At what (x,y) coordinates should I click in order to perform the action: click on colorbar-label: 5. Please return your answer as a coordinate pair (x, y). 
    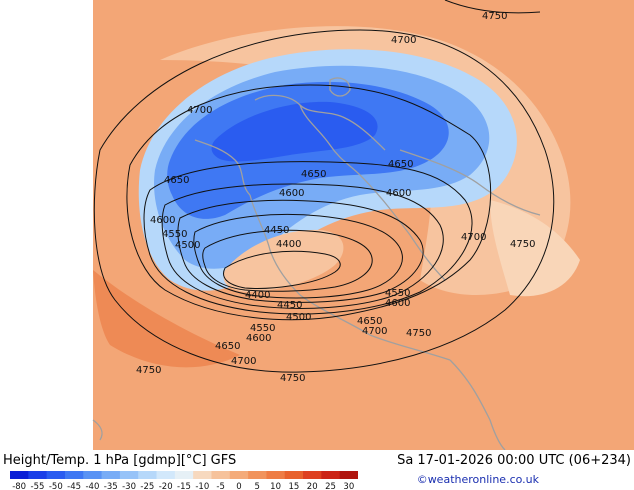
    Looking at the image, I should click on (257, 486).